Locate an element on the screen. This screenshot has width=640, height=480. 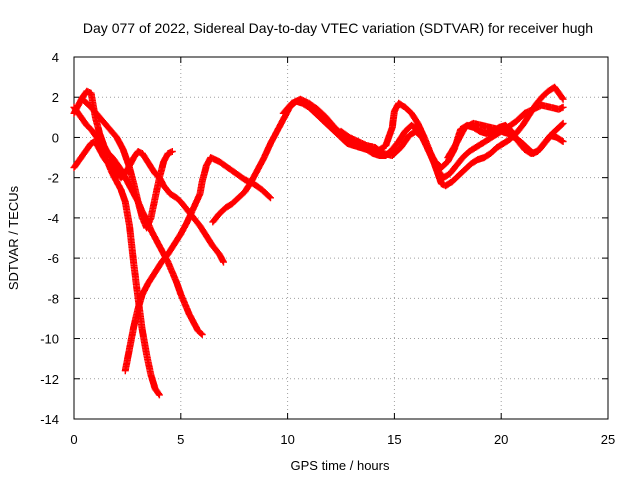
y-tick-label: -6 is located at coordinates (53, 258).